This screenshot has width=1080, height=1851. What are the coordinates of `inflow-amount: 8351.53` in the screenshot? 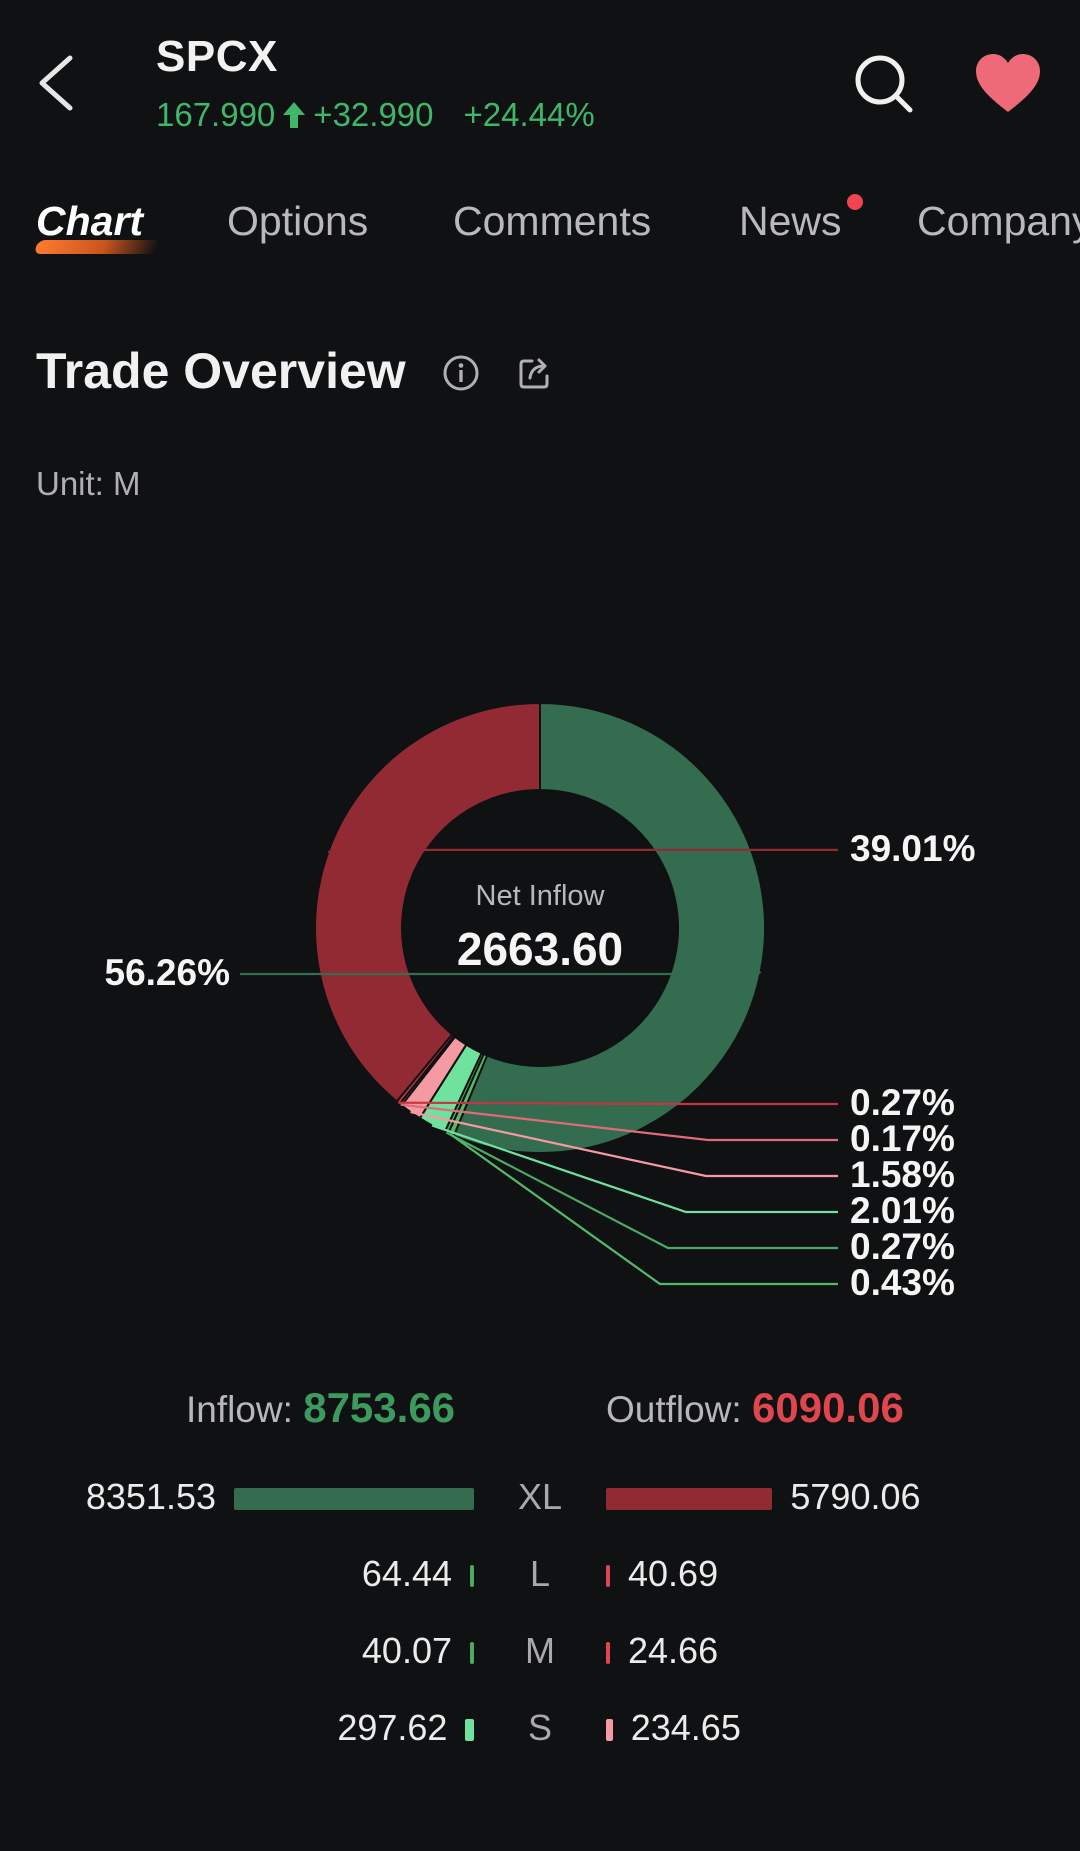 It's located at (150, 1496).